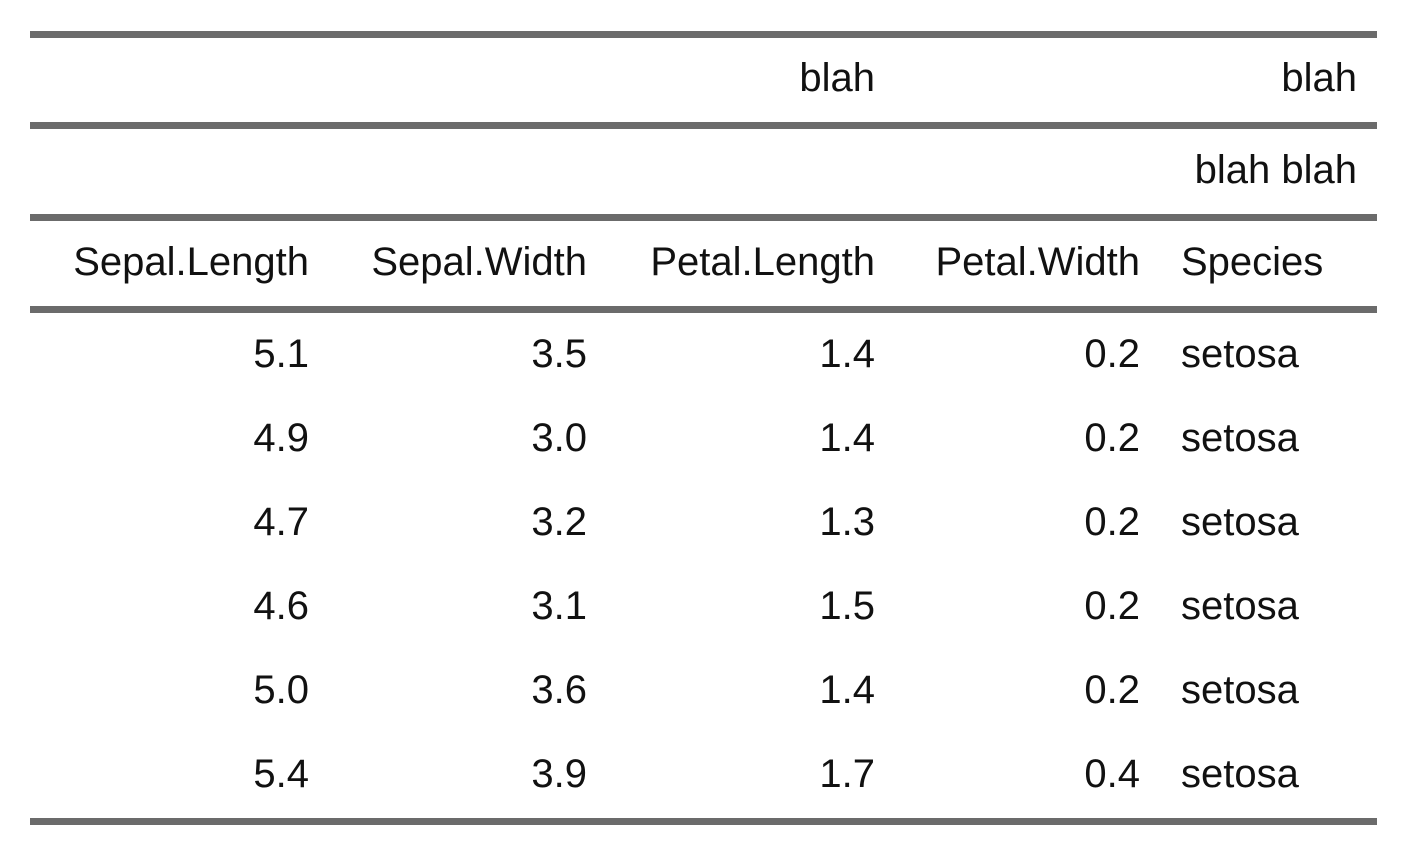 The height and width of the screenshot is (856, 1407). What do you see at coordinates (1112, 774) in the screenshot?
I see `cell-petal-width: 0.4` at bounding box center [1112, 774].